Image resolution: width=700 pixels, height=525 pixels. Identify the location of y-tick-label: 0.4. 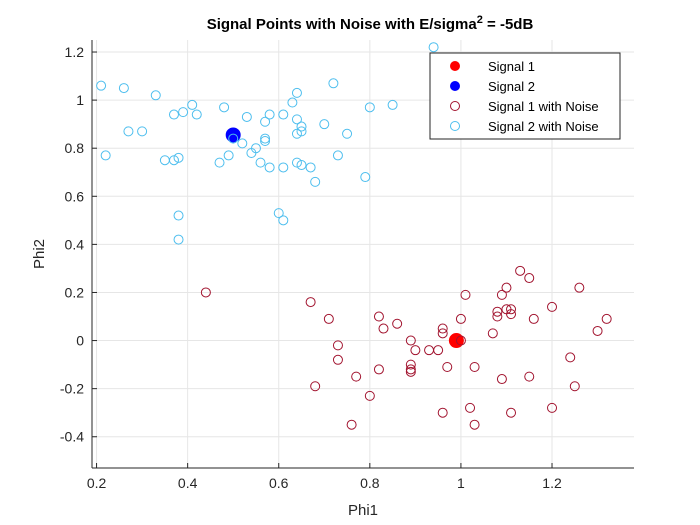
(75, 244).